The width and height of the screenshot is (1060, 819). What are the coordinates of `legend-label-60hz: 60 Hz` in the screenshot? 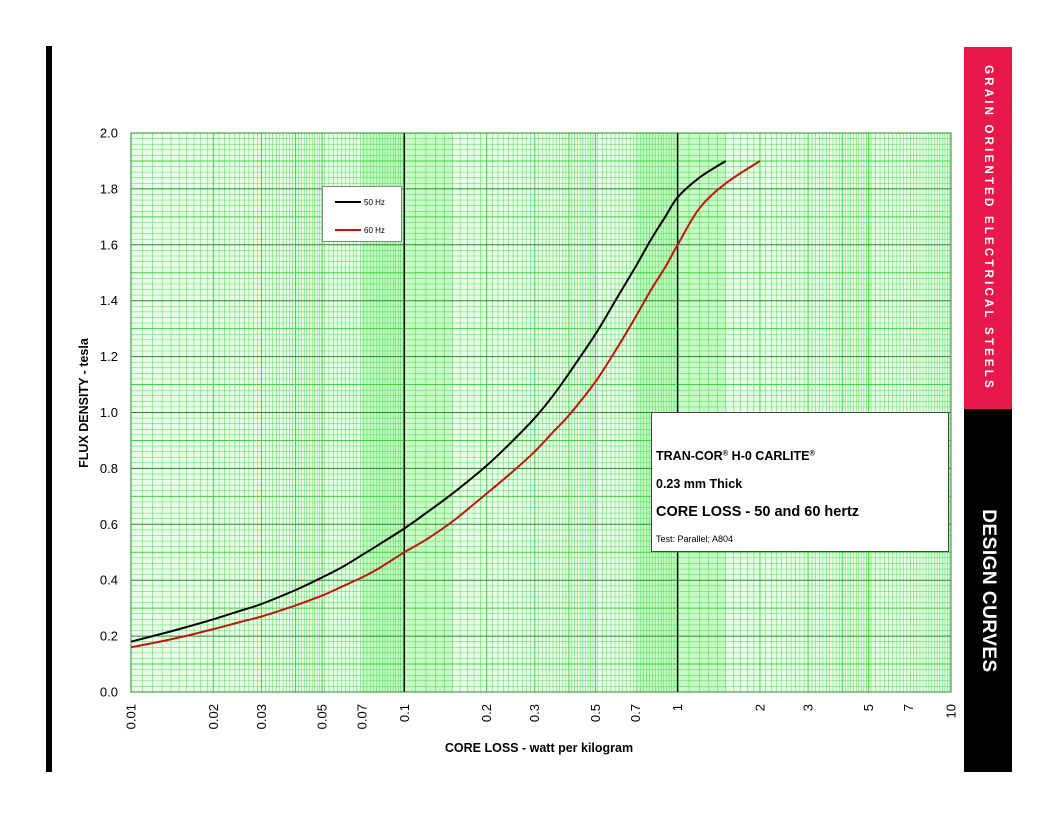 It's located at (374, 230).